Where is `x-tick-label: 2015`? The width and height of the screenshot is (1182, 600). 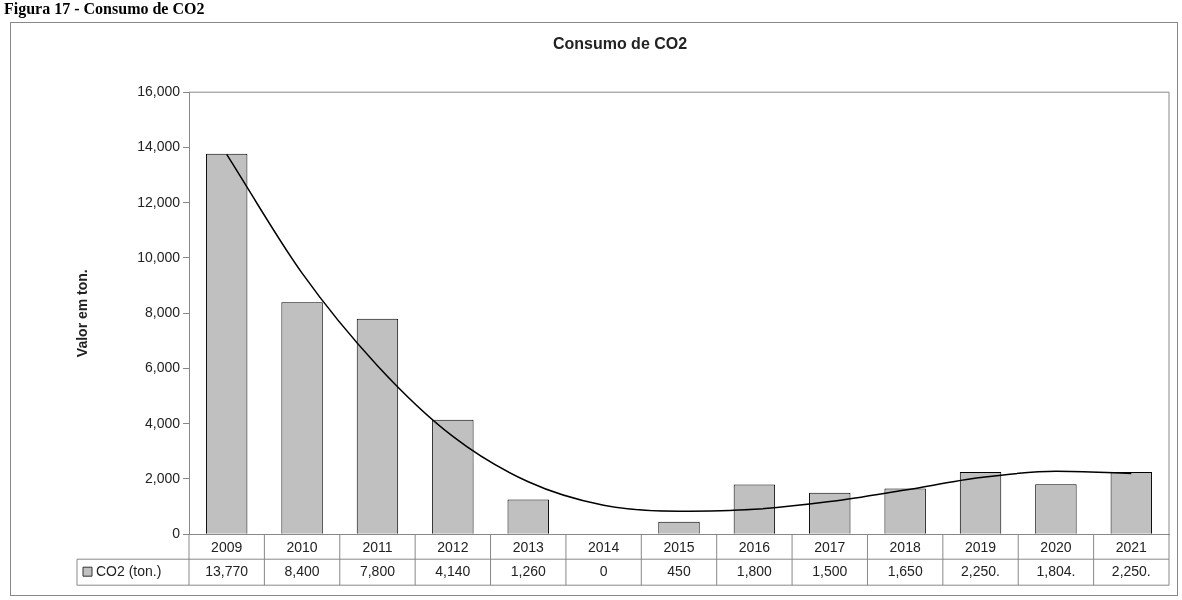
x-tick-label: 2015 is located at coordinates (679, 547).